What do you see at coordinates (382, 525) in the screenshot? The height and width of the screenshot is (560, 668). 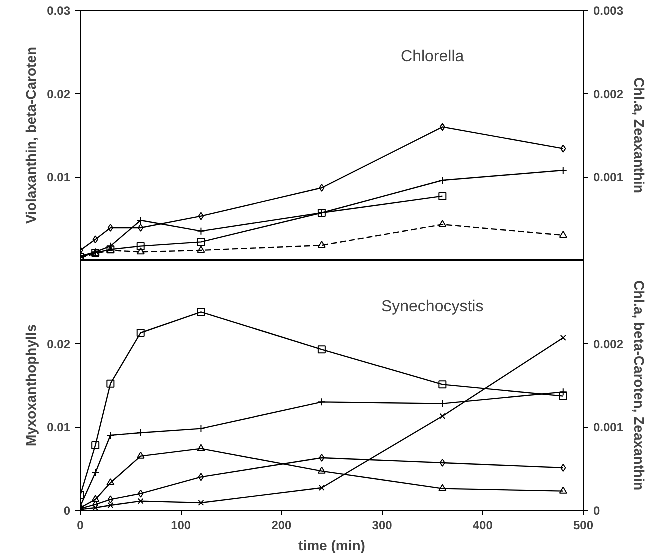 I see `x-tick-label: 300` at bounding box center [382, 525].